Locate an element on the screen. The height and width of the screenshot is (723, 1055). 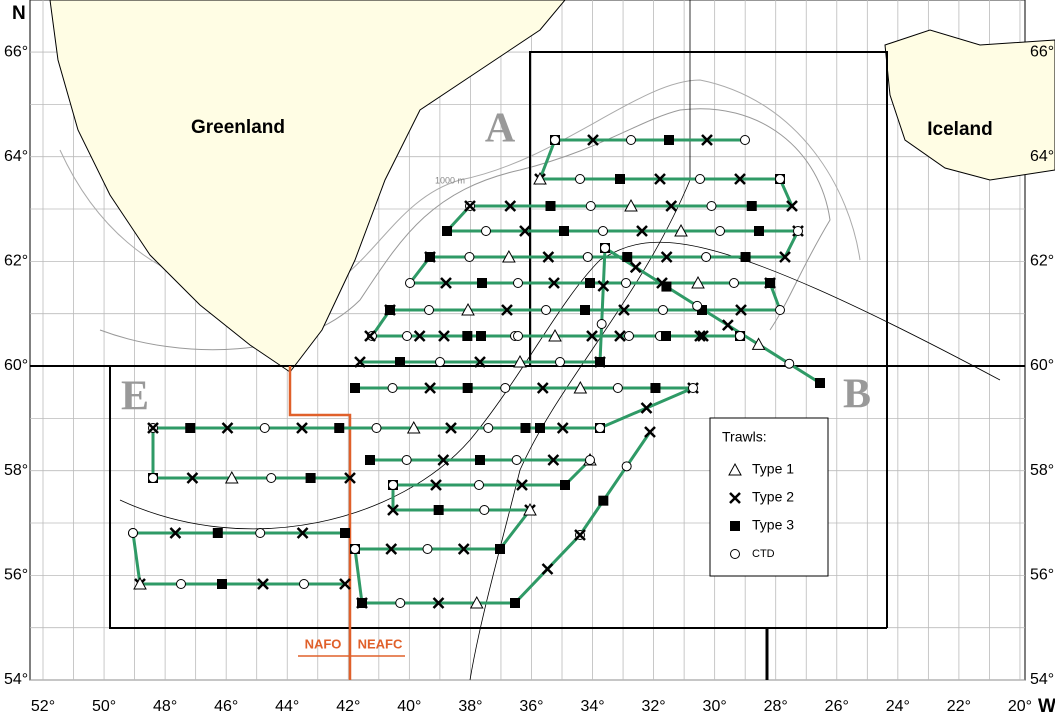
area-label: B is located at coordinates (857, 395).